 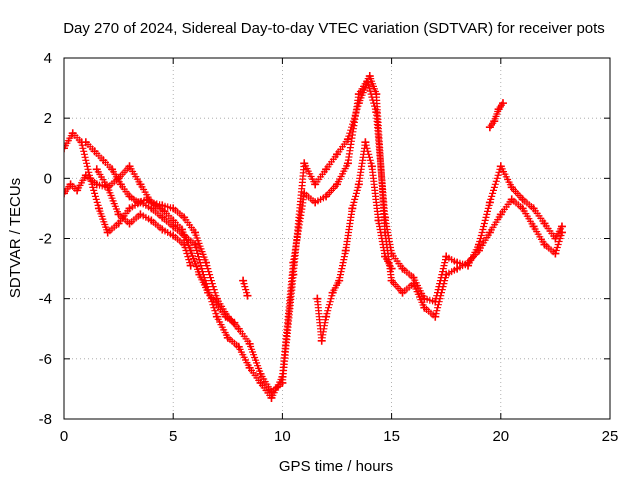 What do you see at coordinates (496, 115) in the screenshot?
I see `series-track-g` at bounding box center [496, 115].